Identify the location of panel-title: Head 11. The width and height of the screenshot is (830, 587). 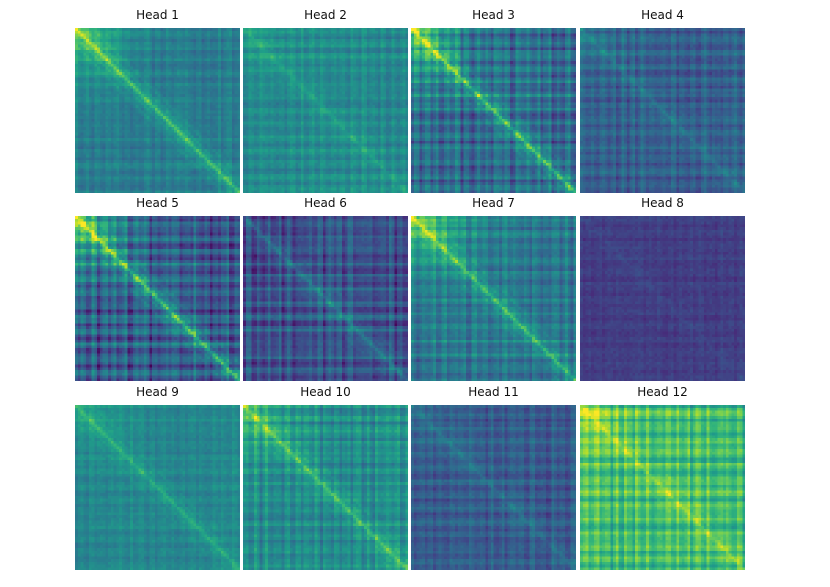
(493, 392).